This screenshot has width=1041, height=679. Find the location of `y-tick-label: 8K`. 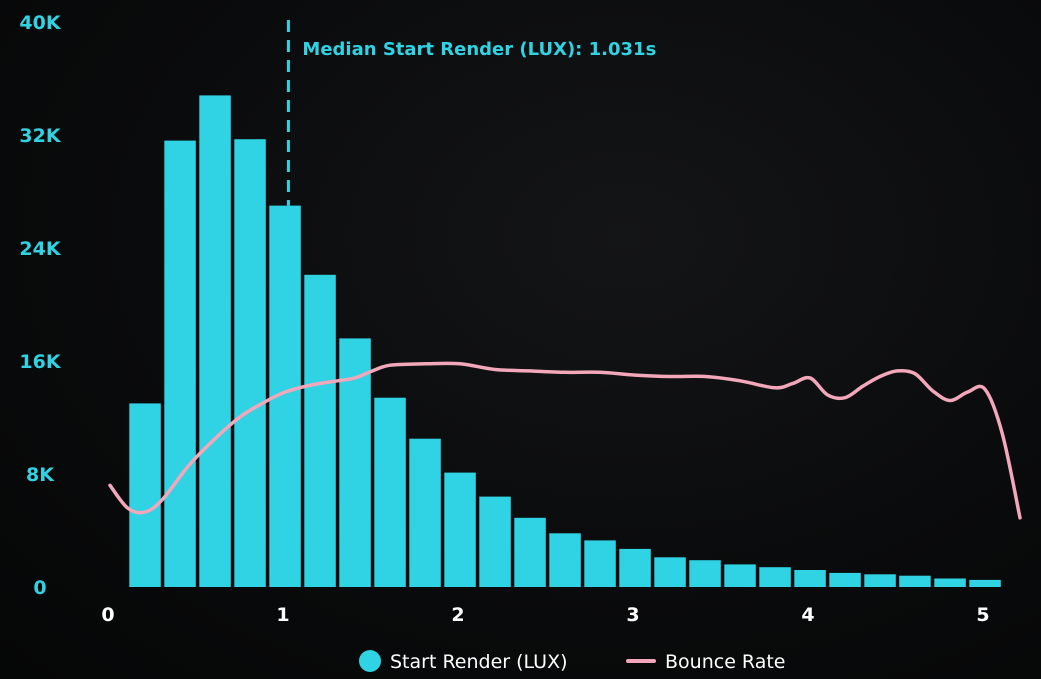

y-tick-label: 8K is located at coordinates (40, 475).